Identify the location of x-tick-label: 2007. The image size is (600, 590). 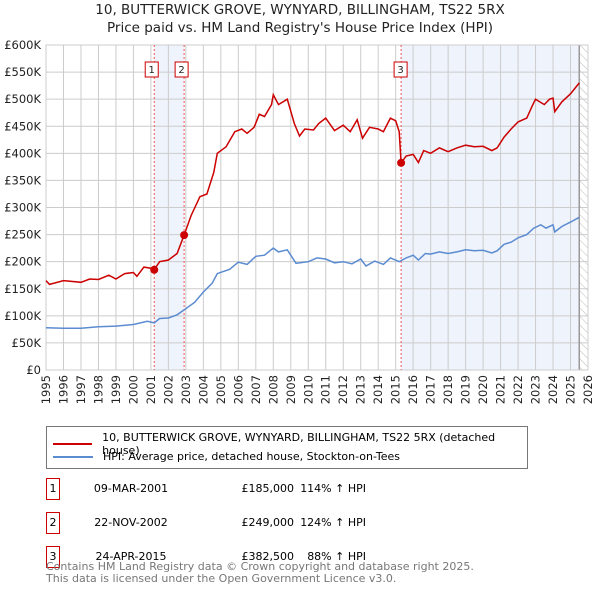
(256, 389).